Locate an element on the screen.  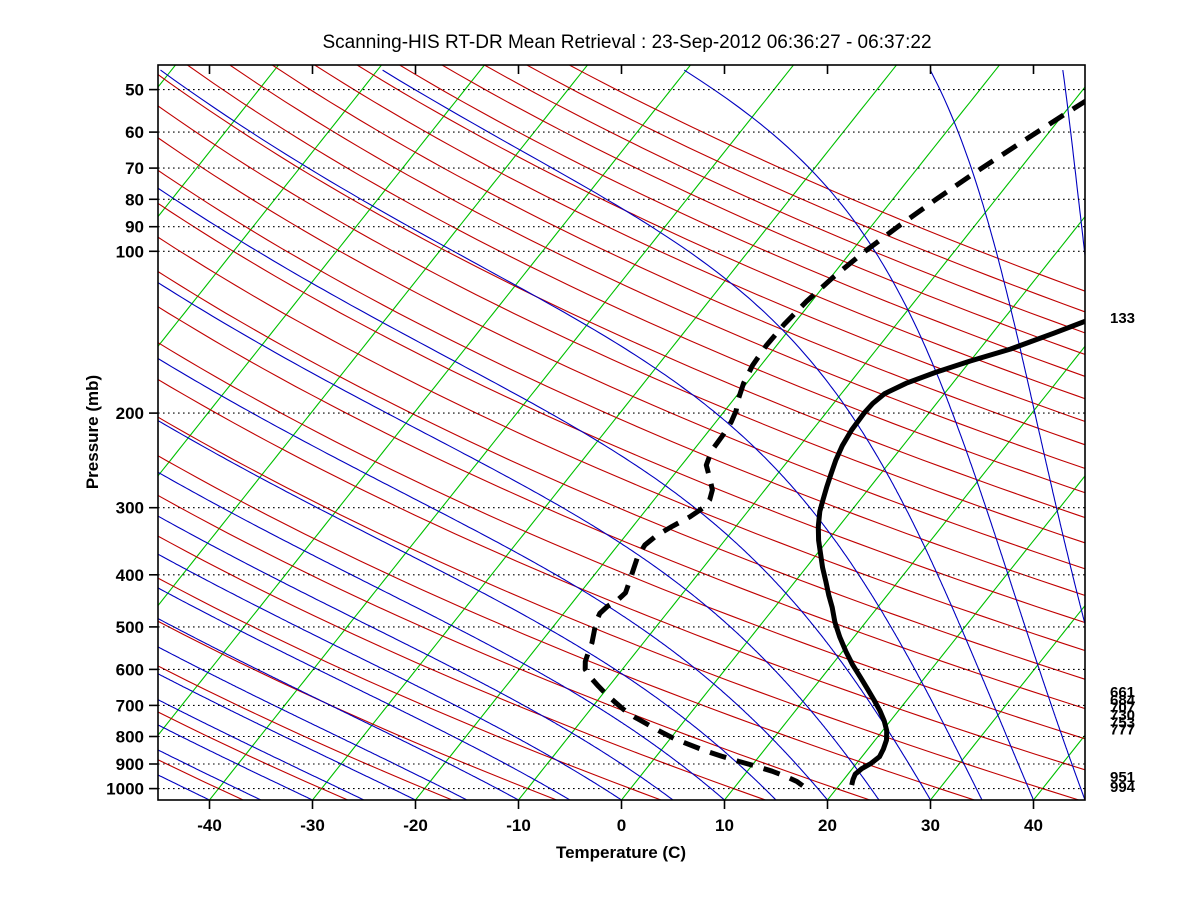
moist-adiabat-line--5 is located at coordinates (364, 693).